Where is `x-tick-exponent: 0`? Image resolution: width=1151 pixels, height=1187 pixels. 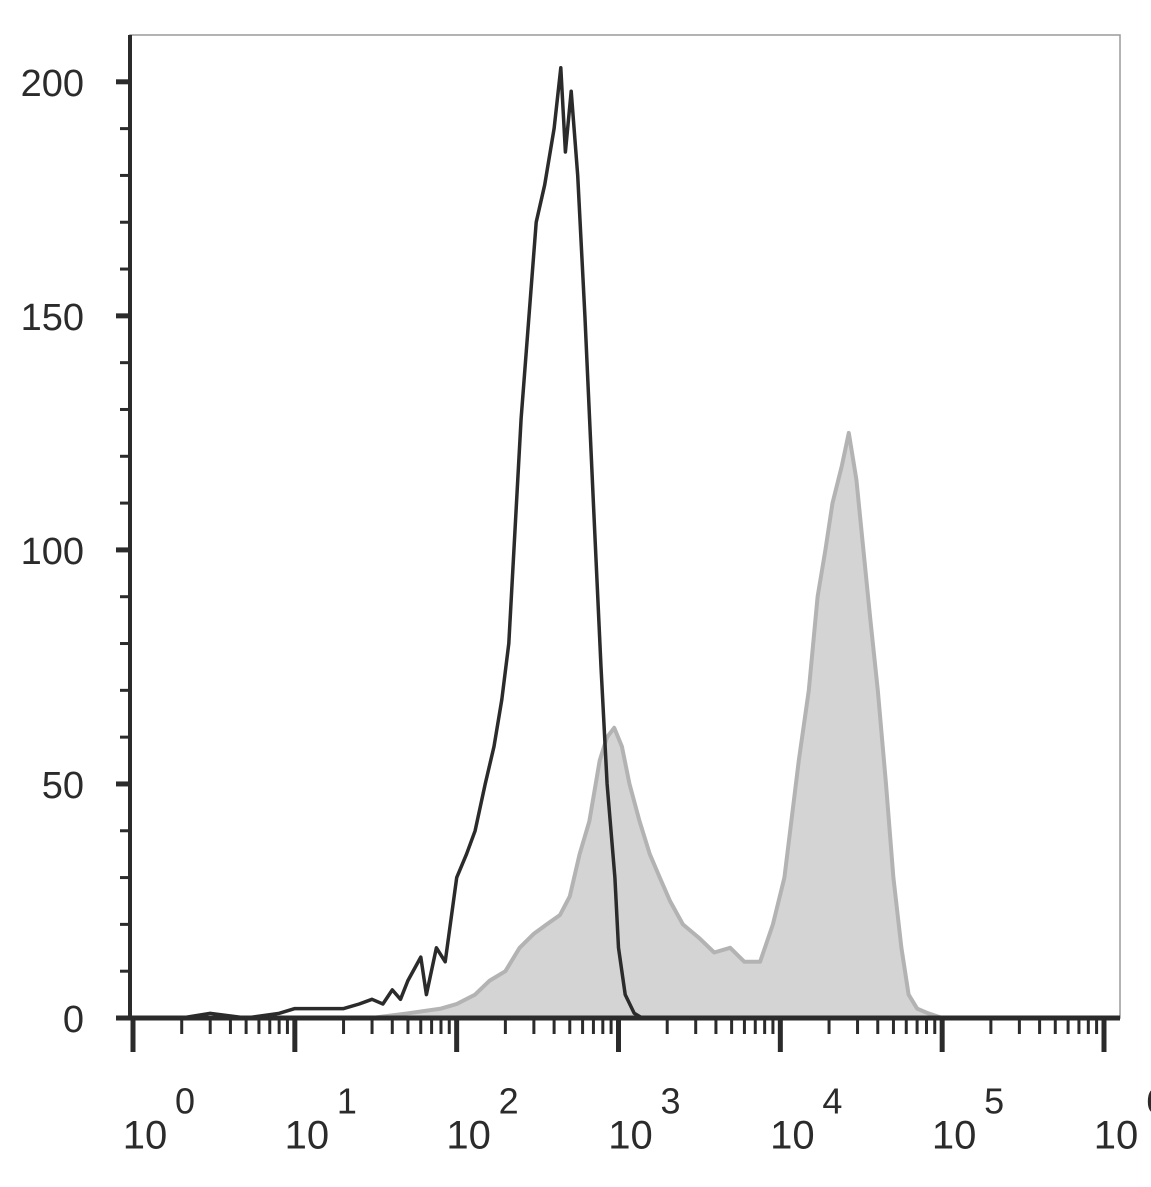 x-tick-exponent: 0 is located at coordinates (185, 1101).